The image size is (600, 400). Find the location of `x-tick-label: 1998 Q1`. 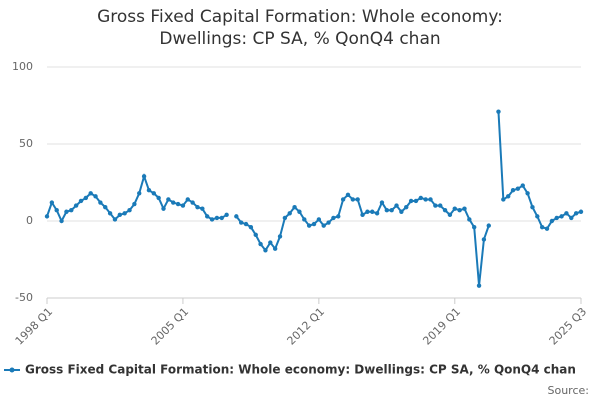

x-tick-label: 1998 Q1 is located at coordinates (34, 326).